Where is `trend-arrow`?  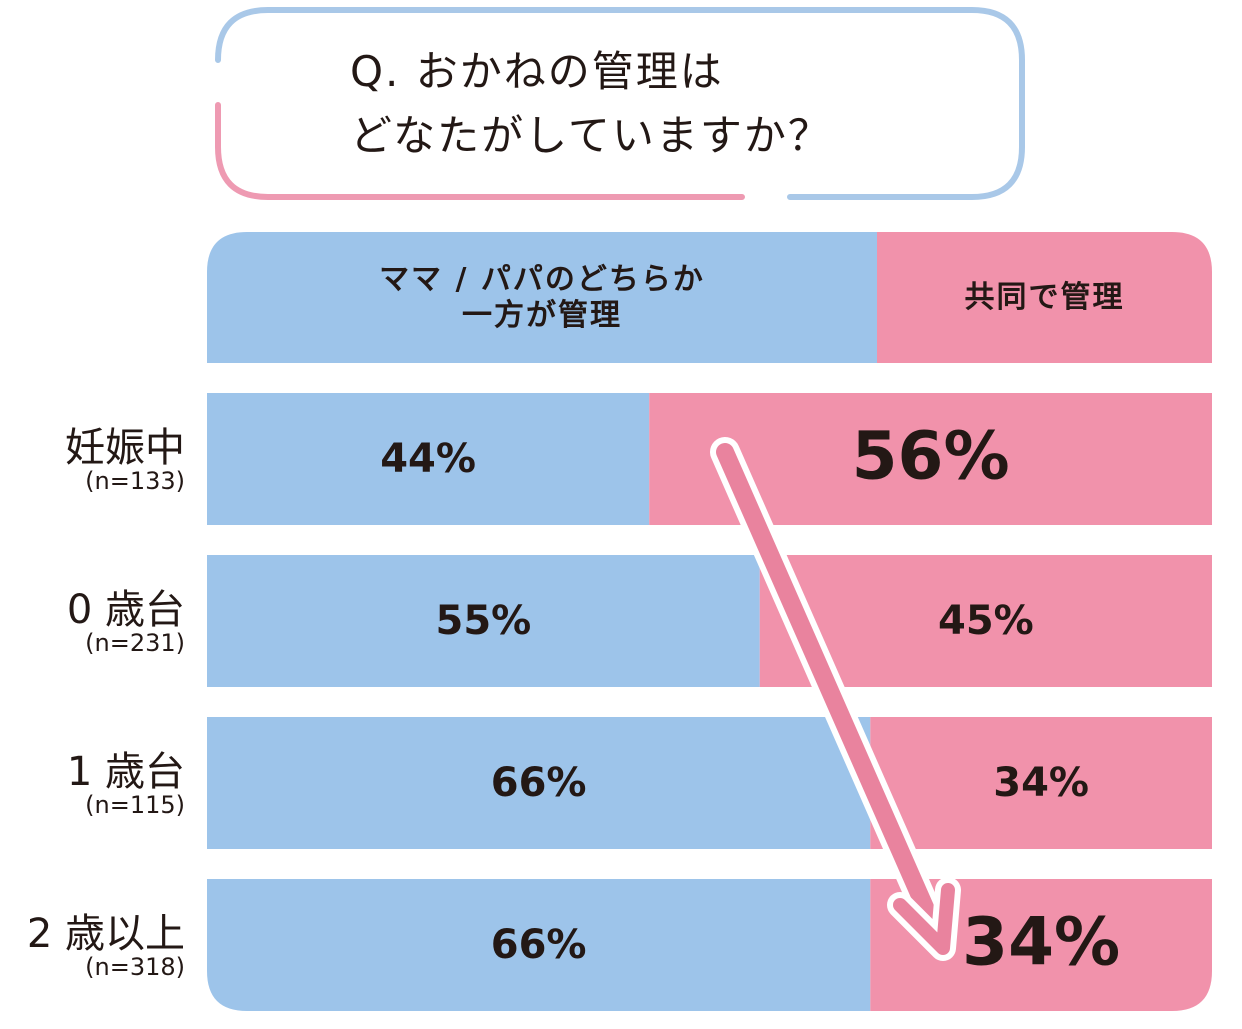 trend-arrow is located at coordinates (835, 699).